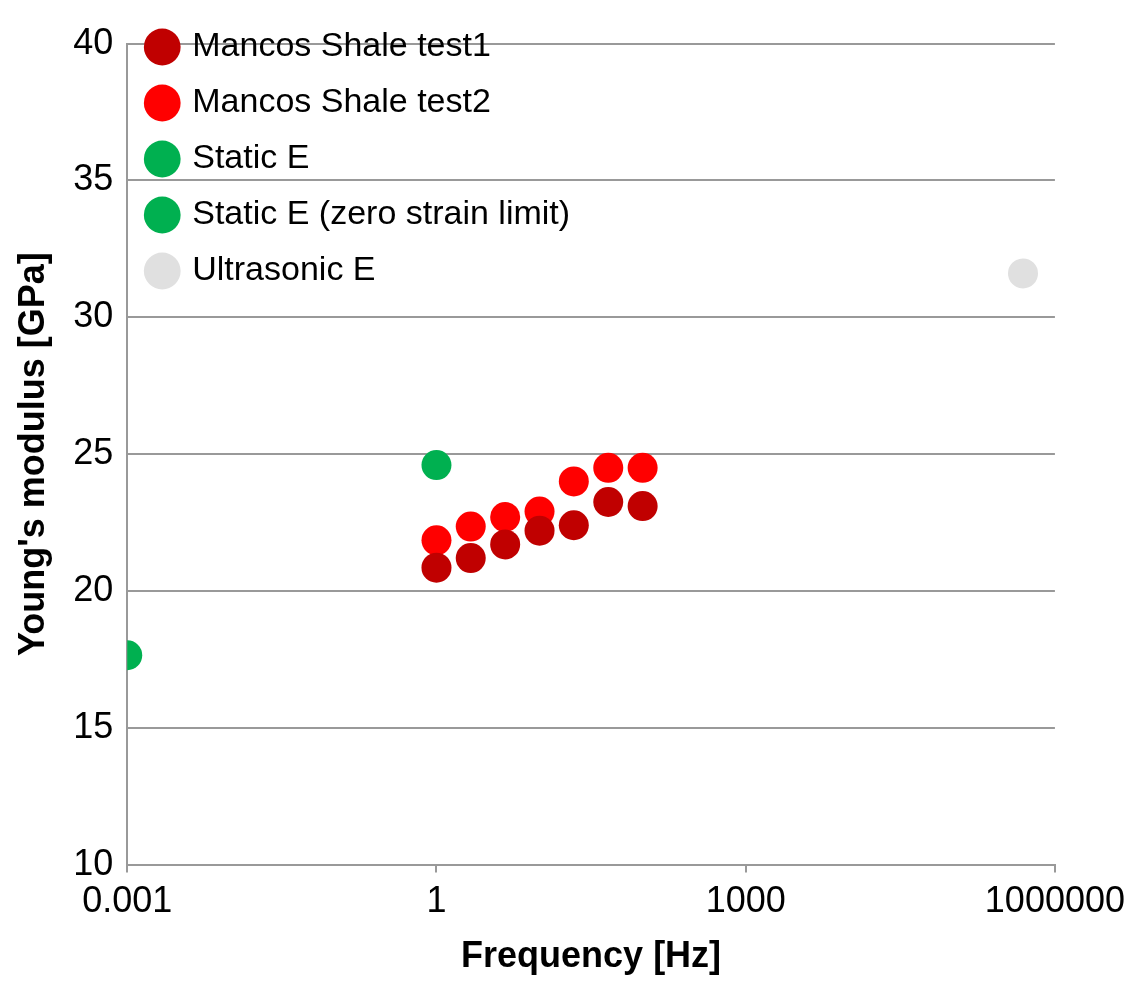 The height and width of the screenshot is (991, 1141). I want to click on legend-label: Ultrasonic E, so click(284, 268).